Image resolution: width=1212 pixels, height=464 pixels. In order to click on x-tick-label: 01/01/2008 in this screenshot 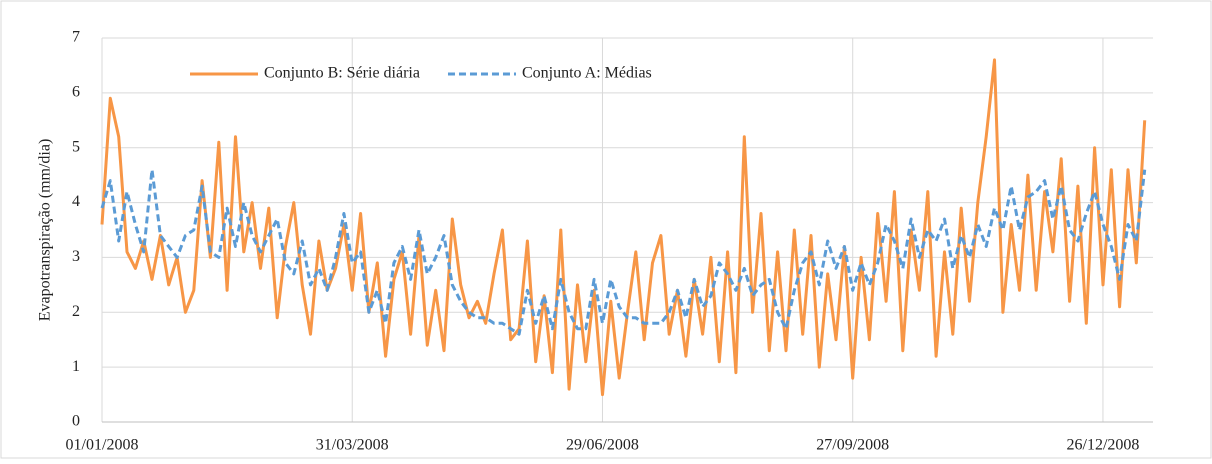, I will do `click(102, 445)`.